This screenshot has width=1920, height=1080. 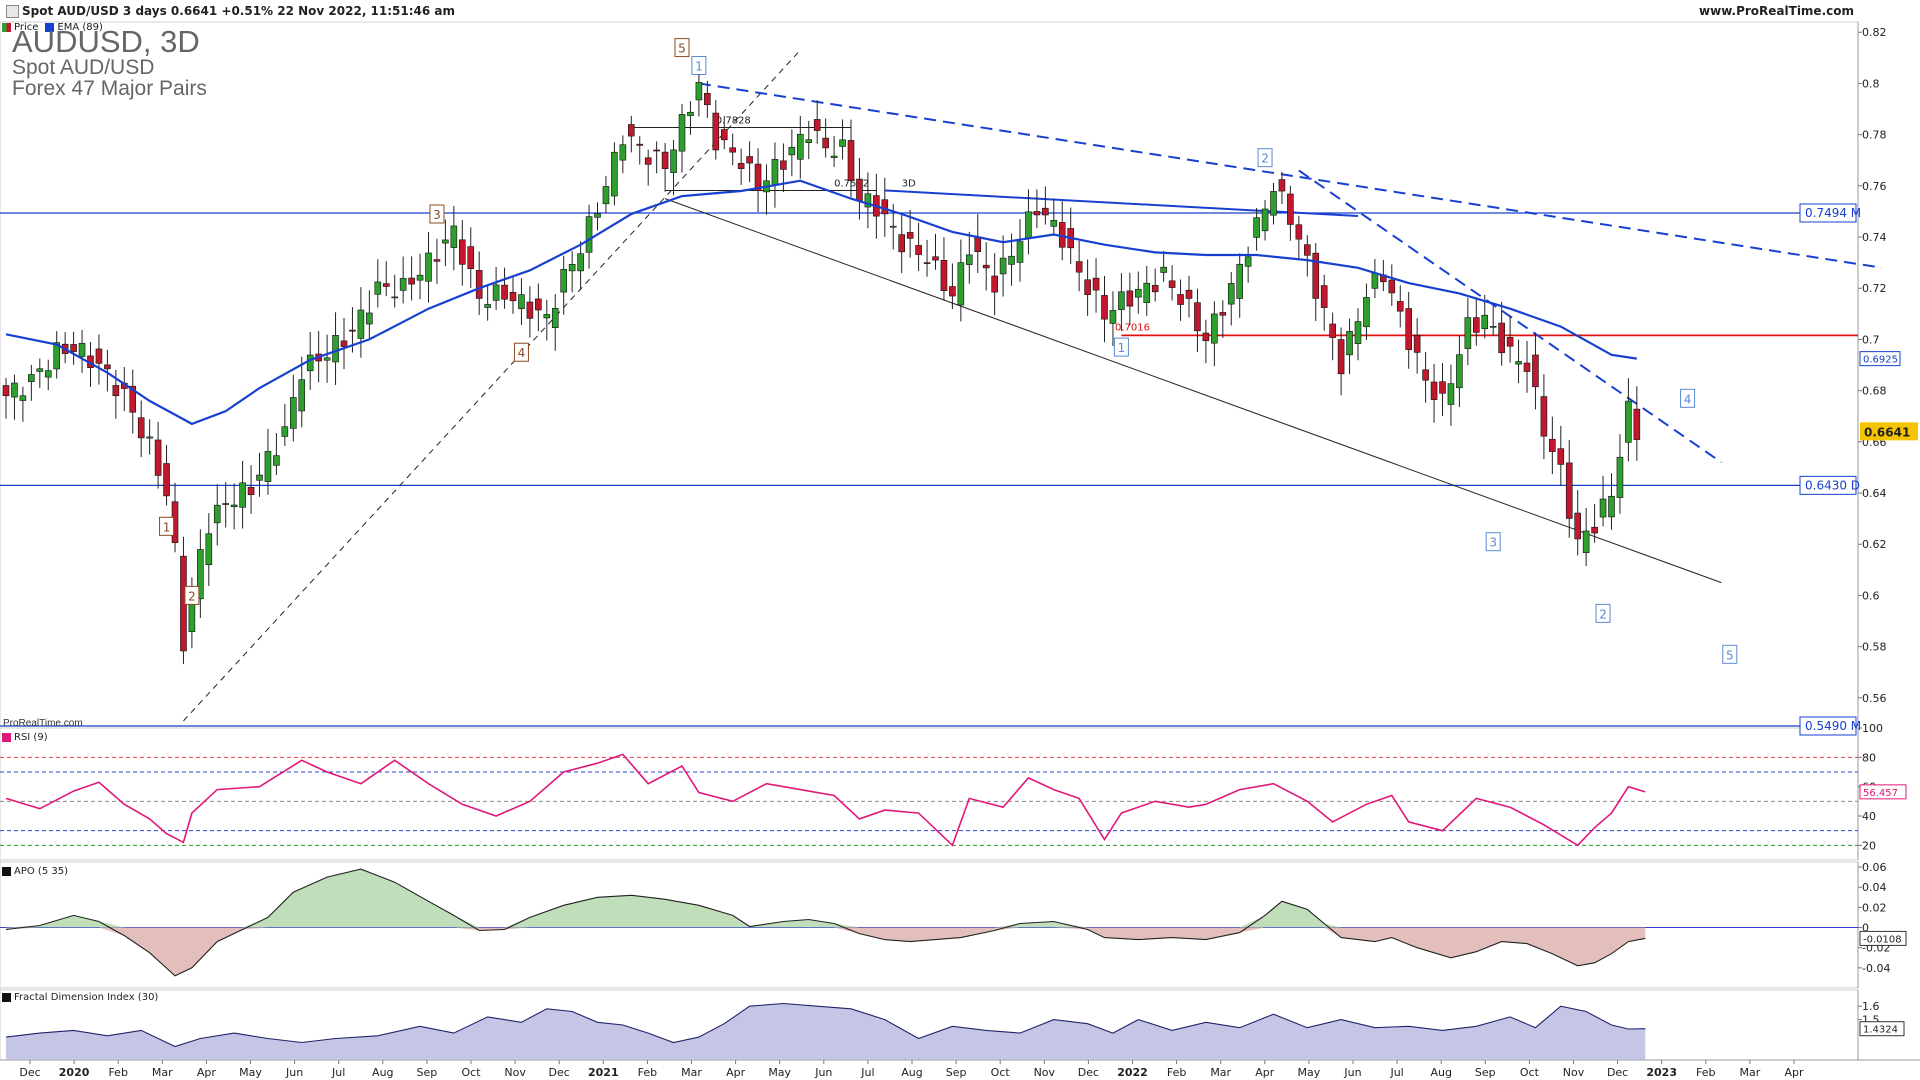 I want to click on fdi-legend: Fractal Dimension Index (30), so click(x=80, y=997).